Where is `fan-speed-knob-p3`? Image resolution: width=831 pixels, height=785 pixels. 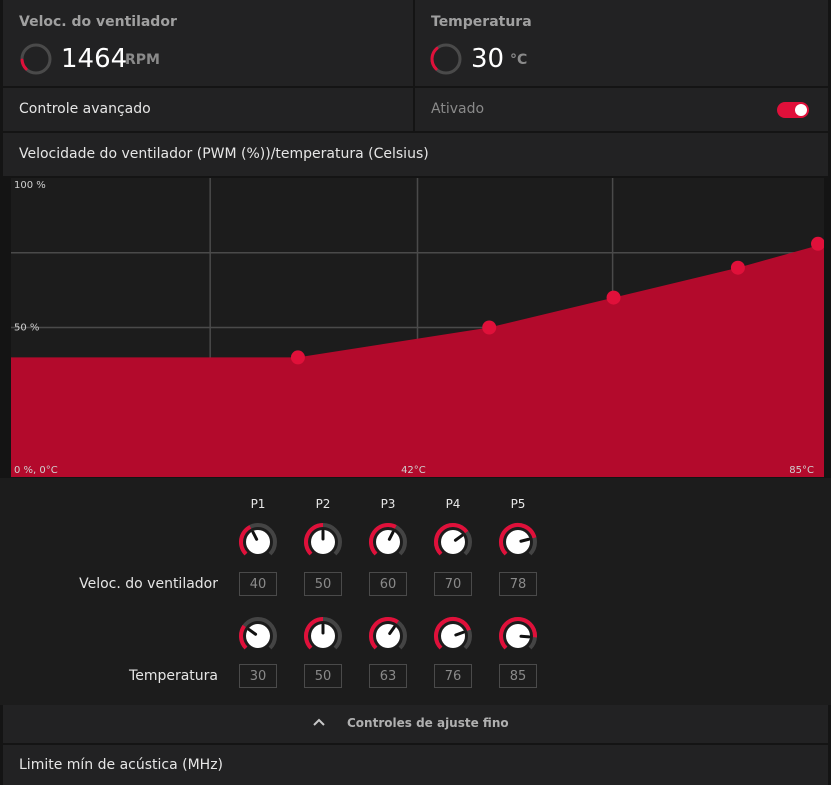 fan-speed-knob-p3 is located at coordinates (388, 542).